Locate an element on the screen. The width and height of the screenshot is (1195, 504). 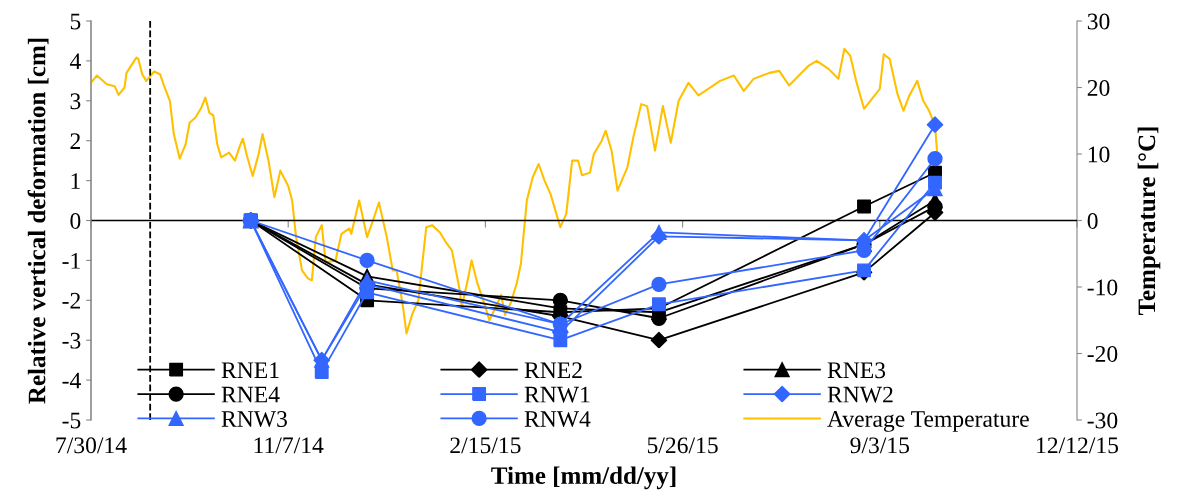
x-tick-label: 9/3/15 is located at coordinates (880, 445).